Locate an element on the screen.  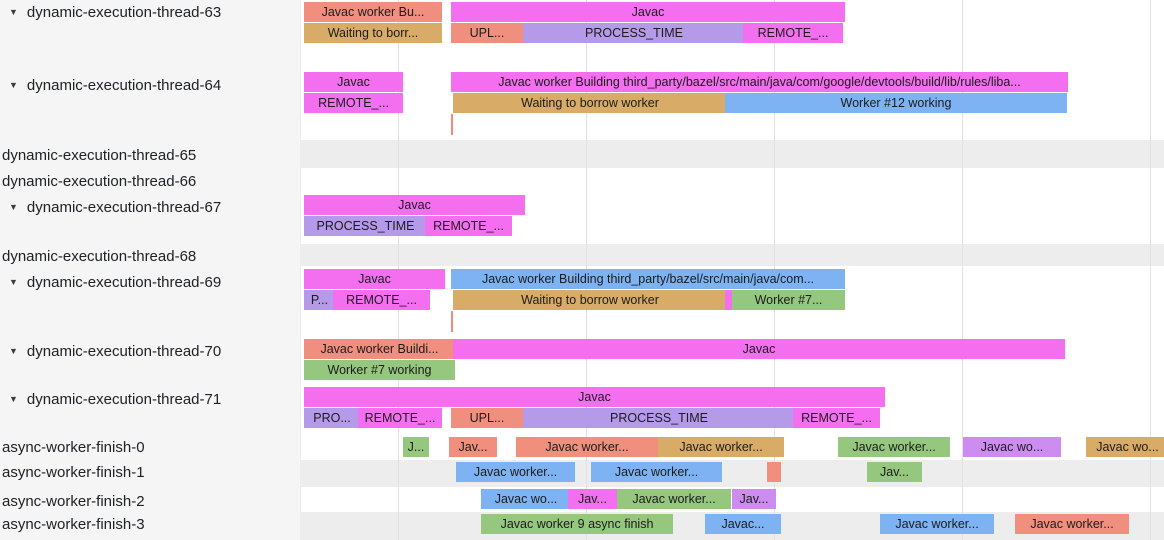
track-label: async-worker-finish-0 is located at coordinates (72, 447).